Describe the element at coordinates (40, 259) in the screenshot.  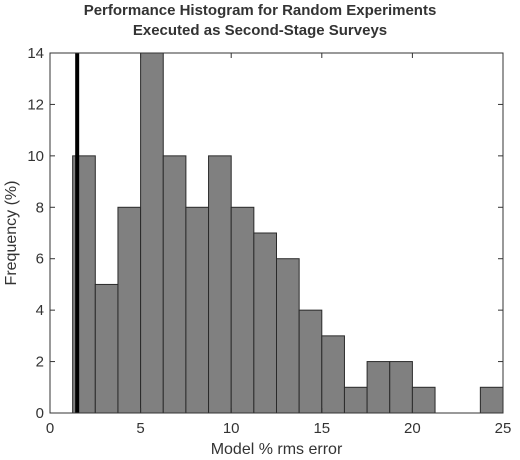
I see `y-tick-label: 6` at that location.